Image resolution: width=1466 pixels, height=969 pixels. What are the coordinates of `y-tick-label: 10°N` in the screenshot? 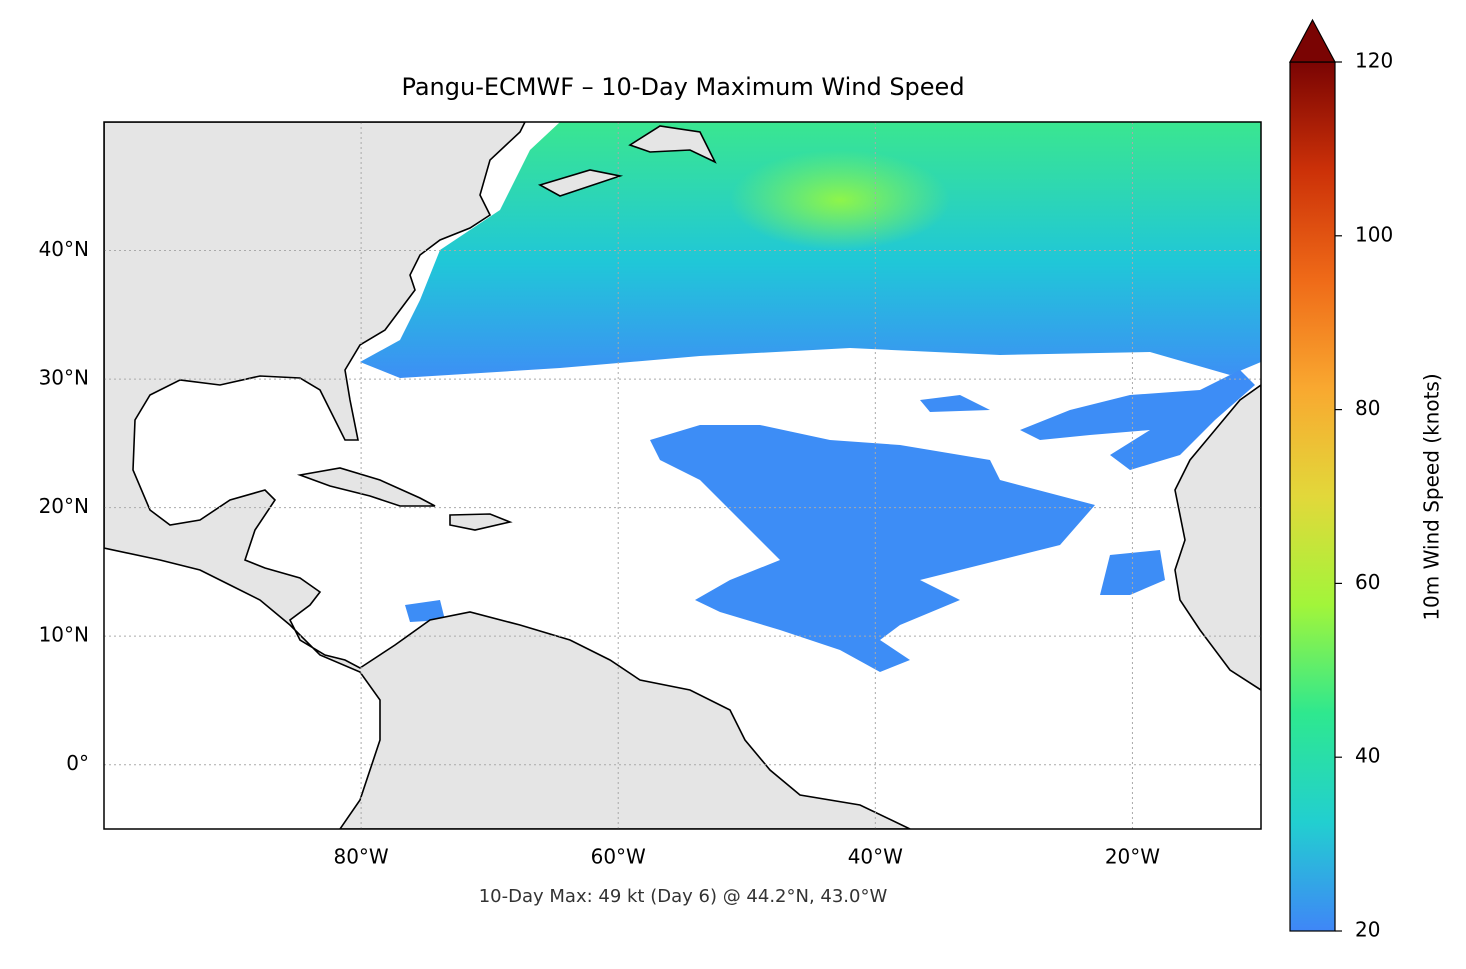 It's located at (64, 635).